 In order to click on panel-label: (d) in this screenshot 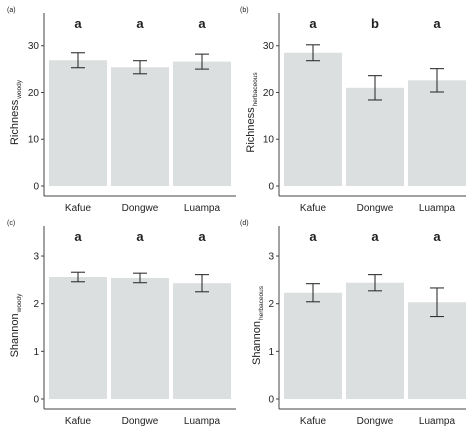, I will do `click(244, 223)`.